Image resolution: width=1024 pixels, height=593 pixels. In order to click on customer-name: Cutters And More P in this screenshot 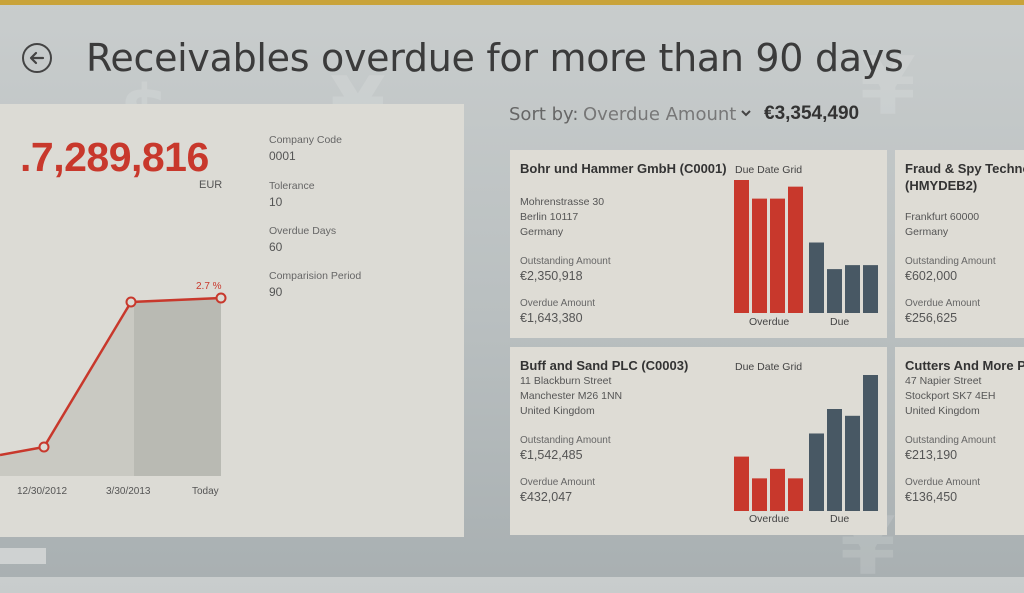, I will do `click(964, 365)`.